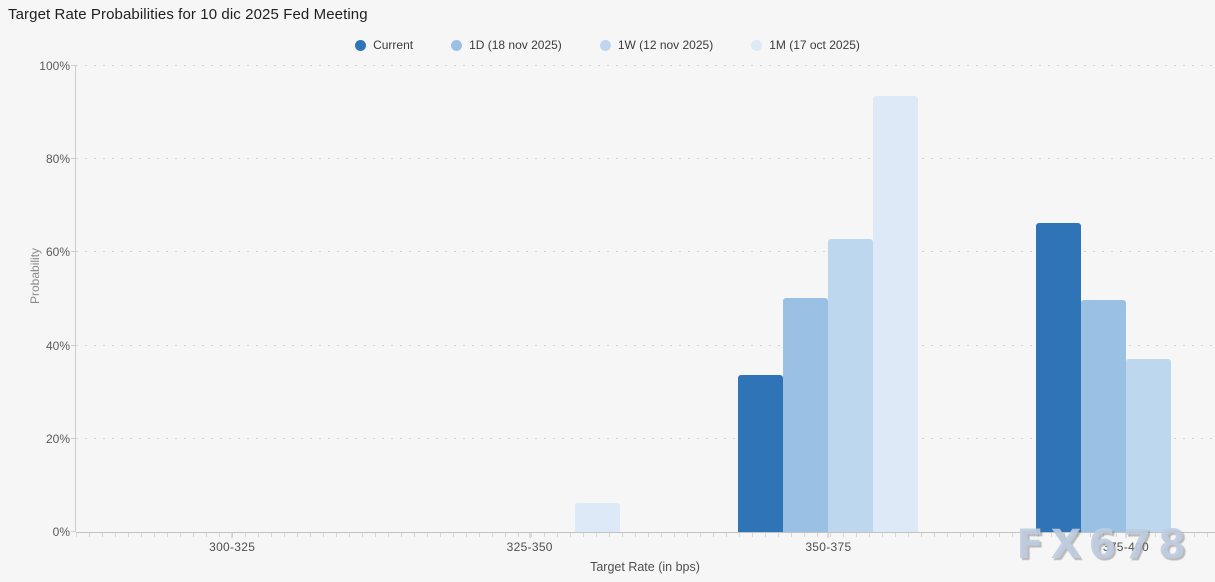  What do you see at coordinates (54, 66) in the screenshot?
I see `y-tick-label: 100%` at bounding box center [54, 66].